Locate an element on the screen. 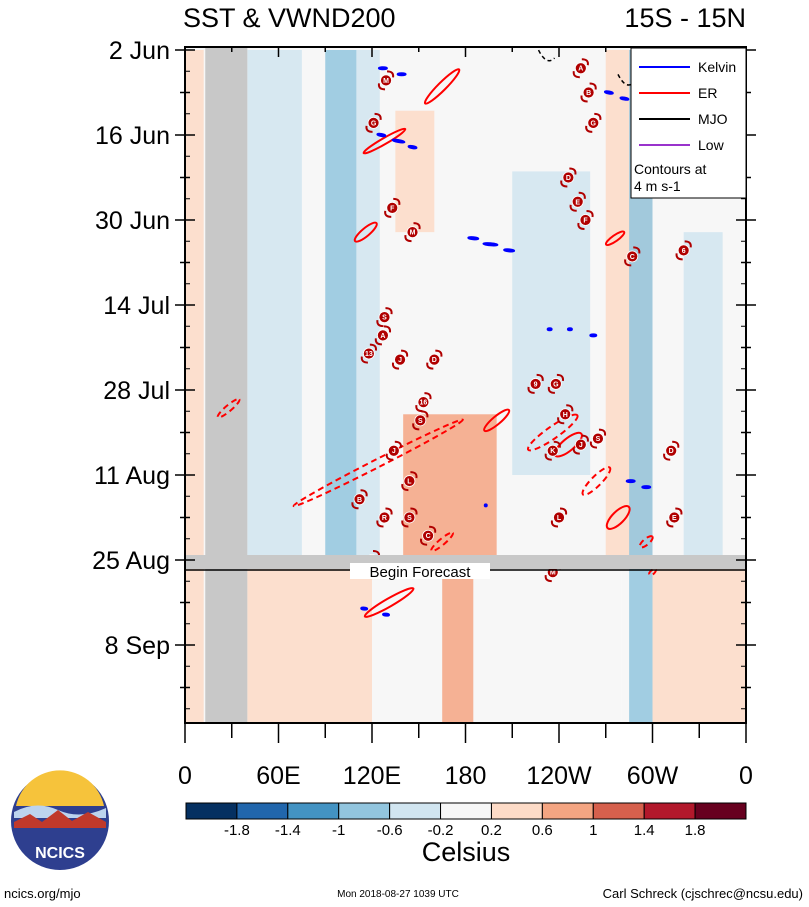 This screenshot has width=809, height=907. y-tick-label: 30 Jun is located at coordinates (132, 221).